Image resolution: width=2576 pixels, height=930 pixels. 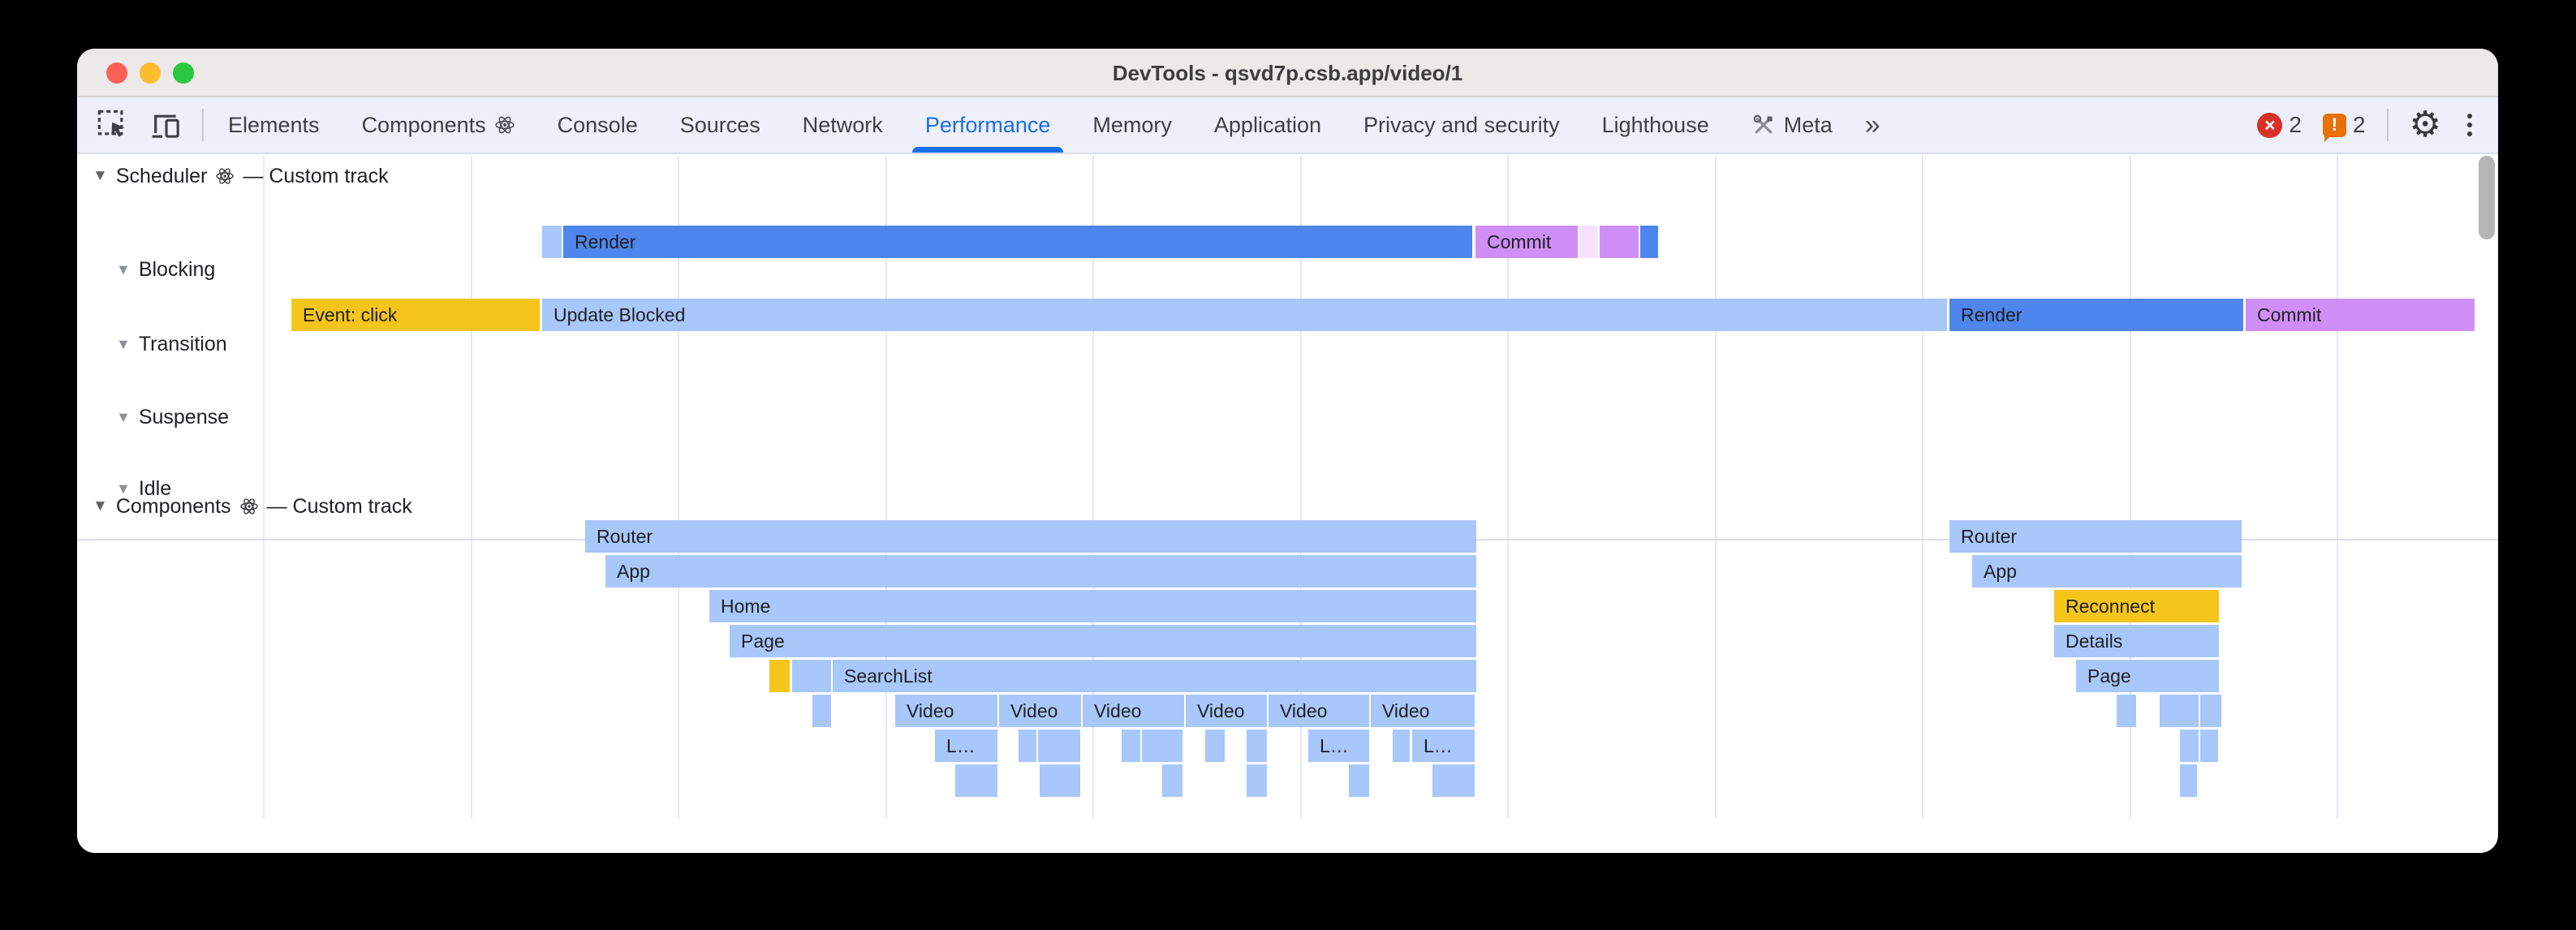 What do you see at coordinates (166, 269) in the screenshot?
I see `lane-label-blocking: ▼ Blocking` at bounding box center [166, 269].